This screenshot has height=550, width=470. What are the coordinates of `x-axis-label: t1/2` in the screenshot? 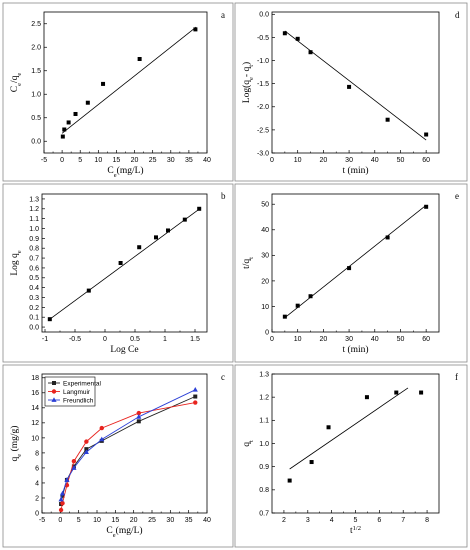 It's located at (355, 531).